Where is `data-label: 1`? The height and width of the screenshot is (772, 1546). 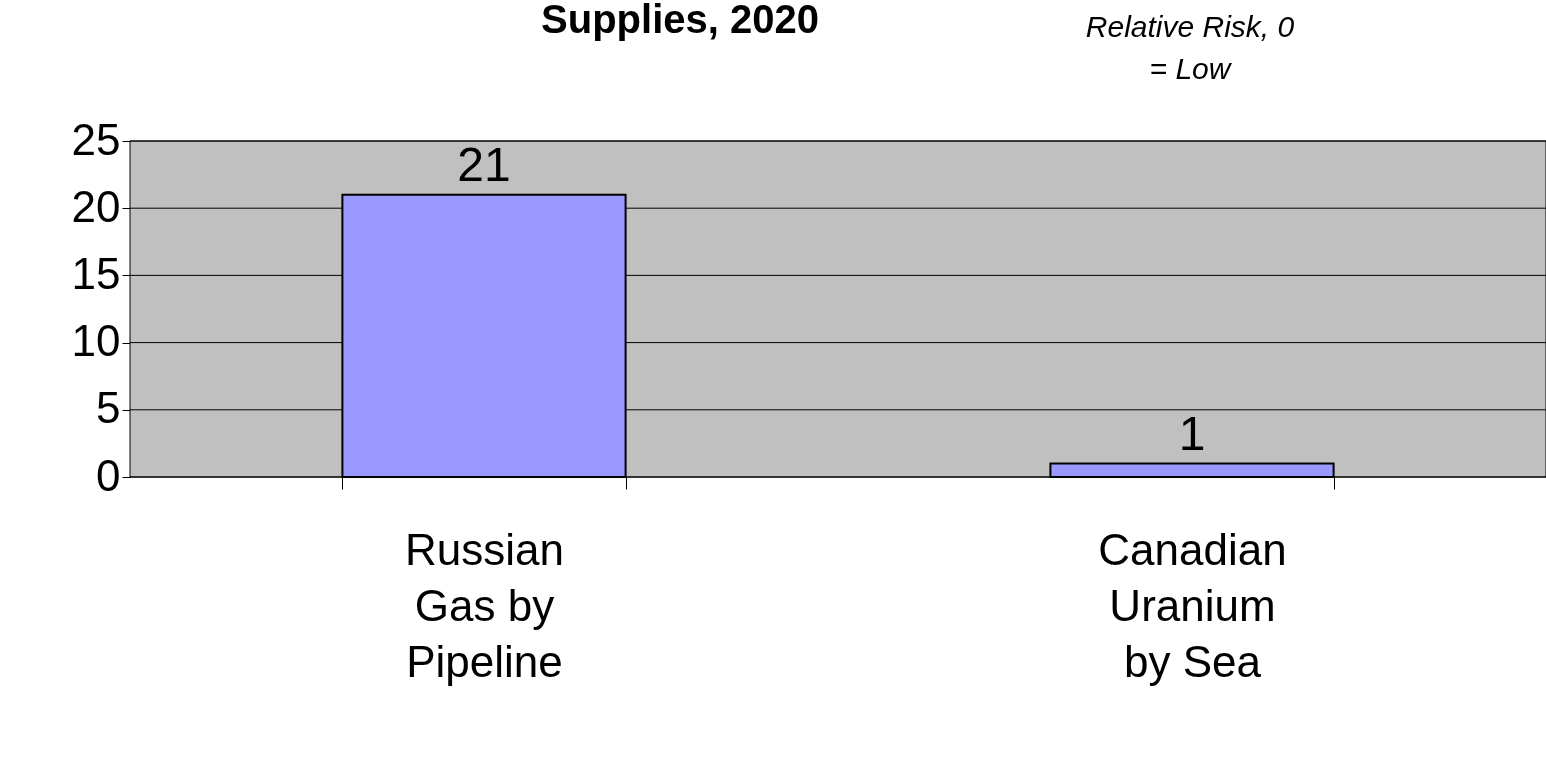
data-label: 1 is located at coordinates (1192, 433).